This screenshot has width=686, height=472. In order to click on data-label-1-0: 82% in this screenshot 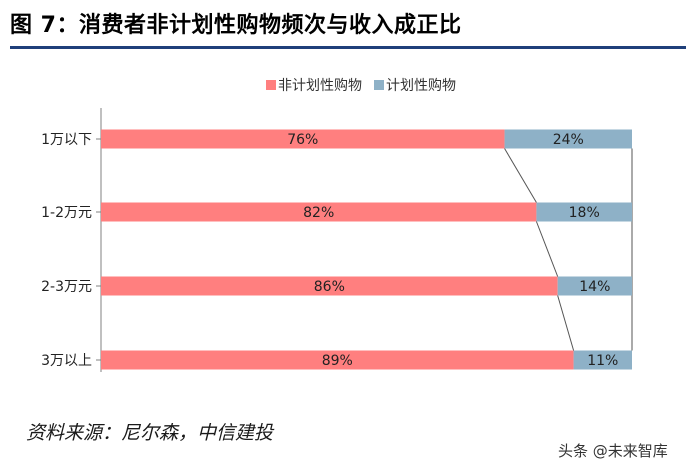, I will do `click(318, 213)`.